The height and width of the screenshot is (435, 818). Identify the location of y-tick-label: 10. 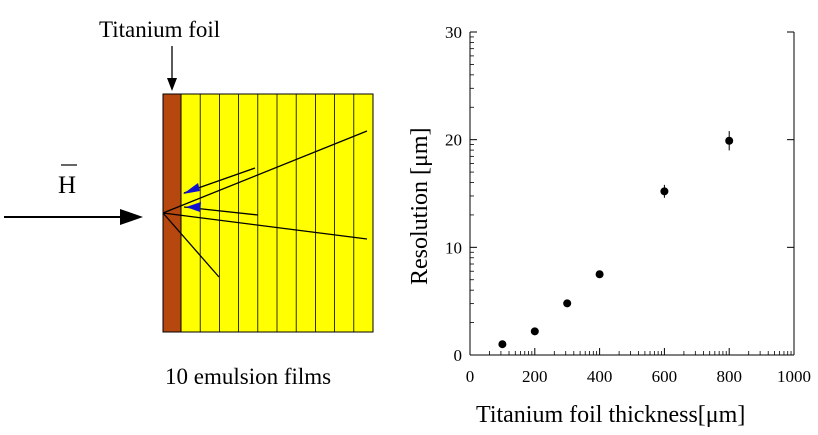
(453, 247).